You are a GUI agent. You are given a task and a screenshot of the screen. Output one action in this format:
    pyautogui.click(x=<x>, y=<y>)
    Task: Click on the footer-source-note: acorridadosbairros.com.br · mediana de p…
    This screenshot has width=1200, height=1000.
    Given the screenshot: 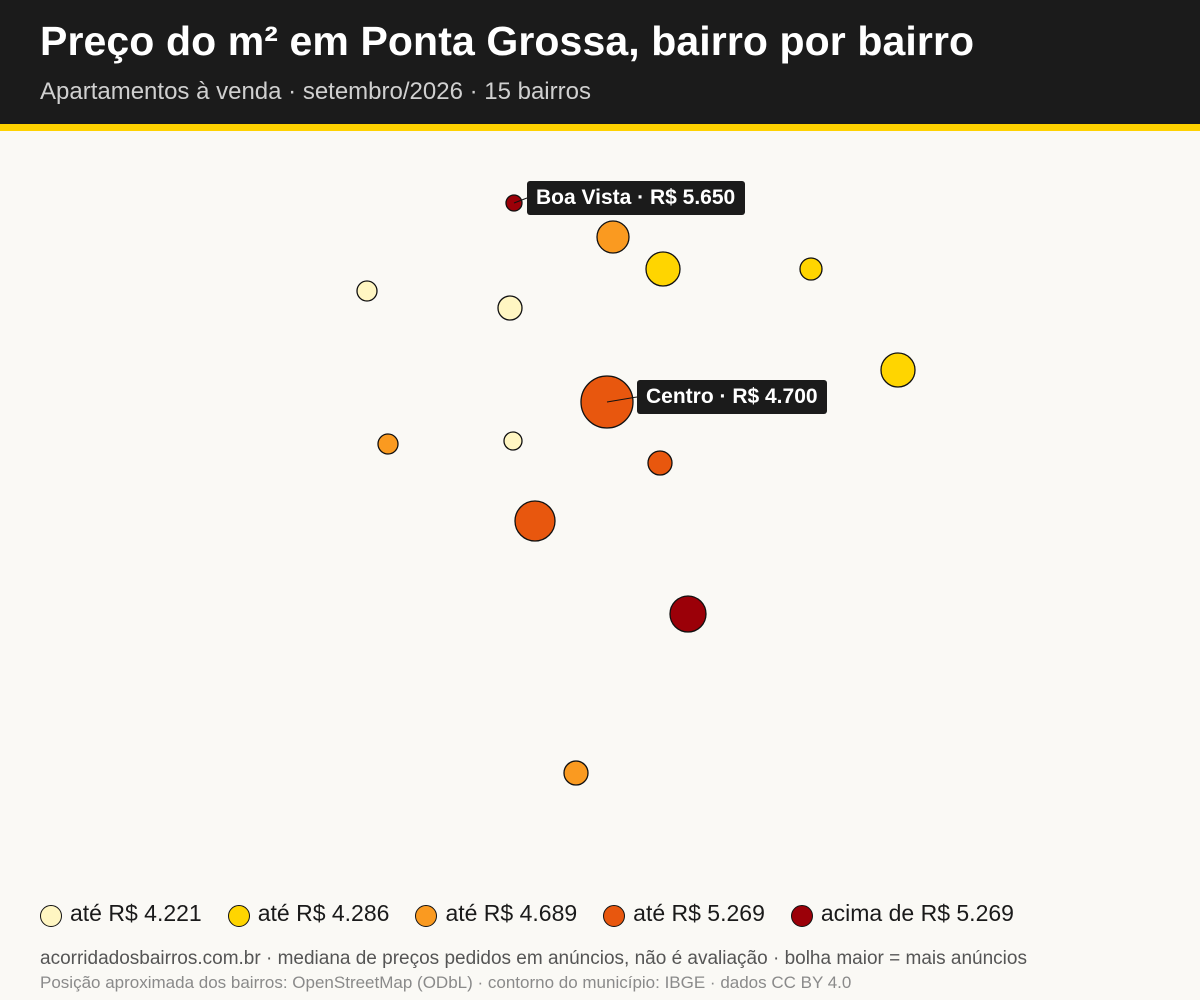 What is the action you would take?
    pyautogui.click(x=533, y=958)
    